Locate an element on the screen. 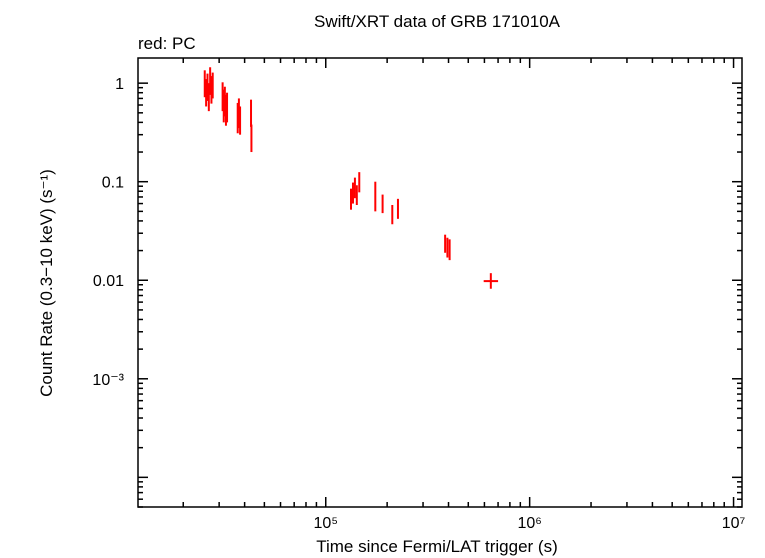 Image resolution: width=765 pixels, height=558 pixels. x-tick-label: 10⁶ is located at coordinates (529, 523).